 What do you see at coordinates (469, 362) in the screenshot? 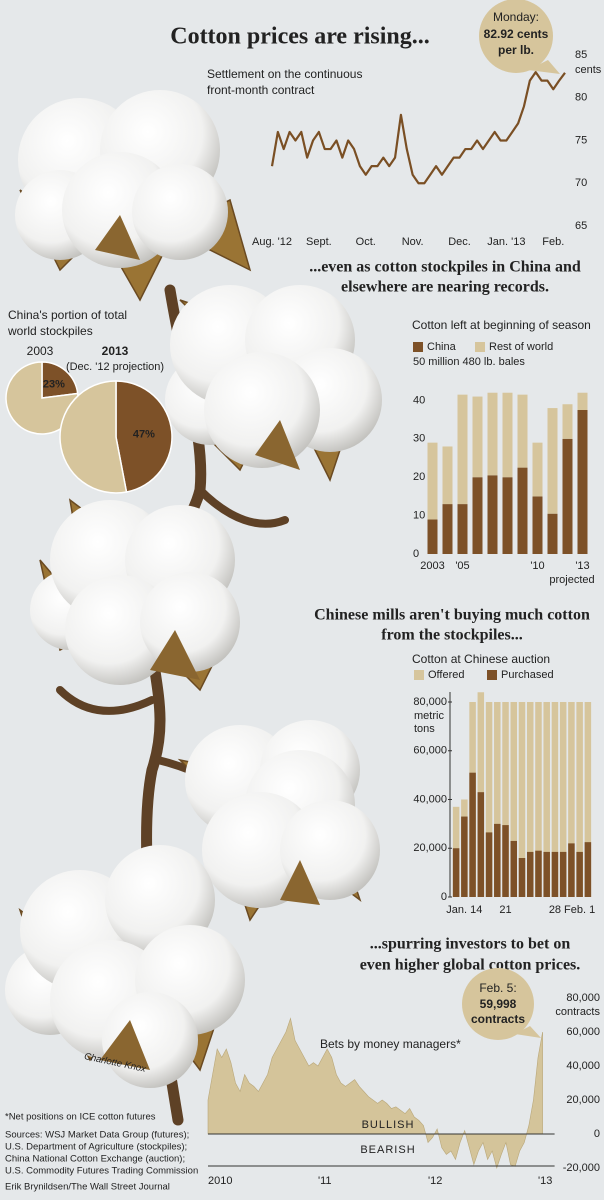
I see `y-tick-label: 50 million 480 lb. bales` at bounding box center [469, 362].